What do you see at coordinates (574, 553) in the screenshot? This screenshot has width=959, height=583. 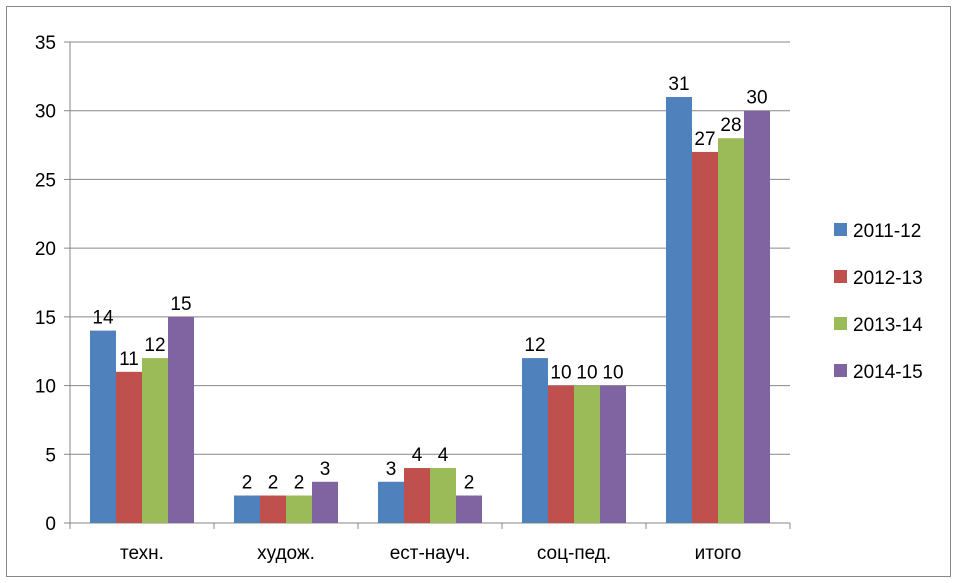 I see `x-tick-label: соц-пед.` at bounding box center [574, 553].